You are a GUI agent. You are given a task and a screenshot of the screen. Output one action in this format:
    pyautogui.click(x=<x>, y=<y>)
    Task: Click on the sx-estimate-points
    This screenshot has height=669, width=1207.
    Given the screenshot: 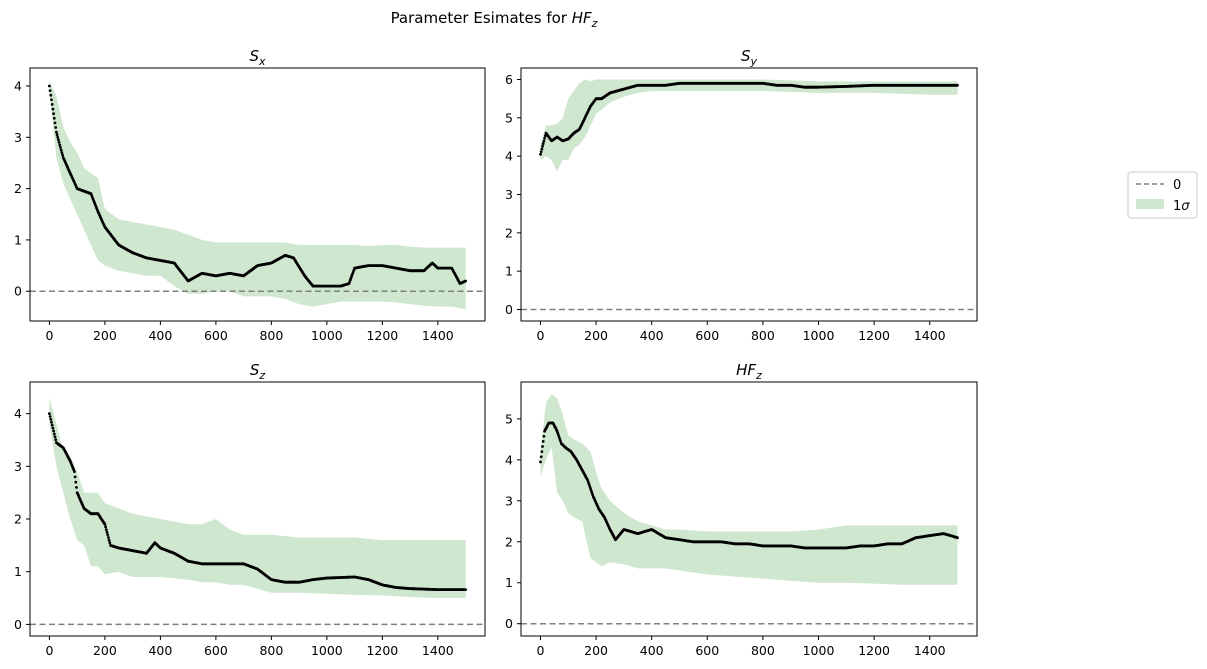 What is the action you would take?
    pyautogui.click(x=257, y=186)
    